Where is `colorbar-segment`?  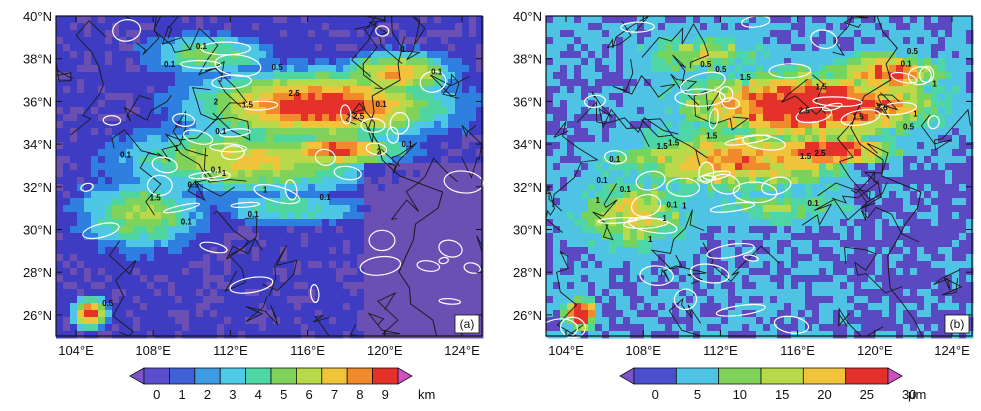
colorbar-segment is located at coordinates (334, 376).